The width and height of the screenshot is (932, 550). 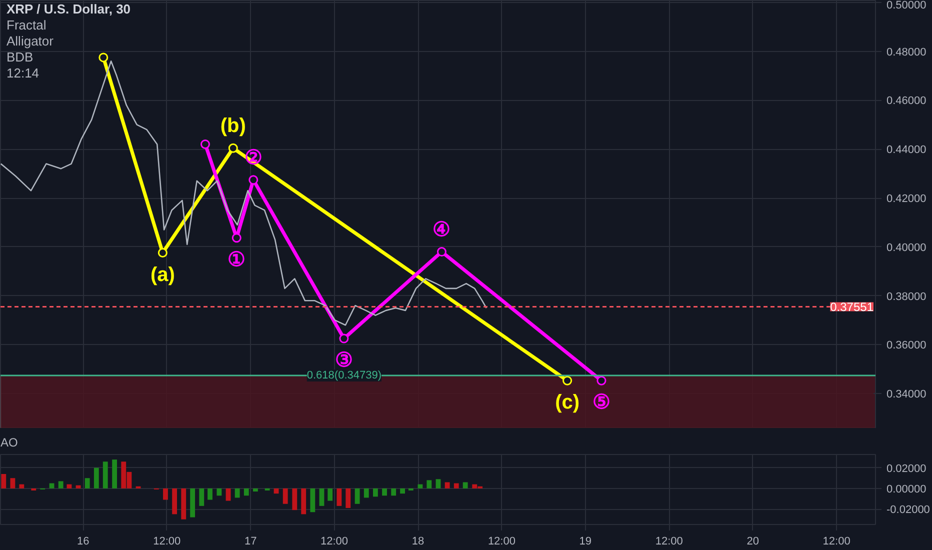 What do you see at coordinates (752, 542) in the screenshot?
I see `x-tick-label: 20` at bounding box center [752, 542].